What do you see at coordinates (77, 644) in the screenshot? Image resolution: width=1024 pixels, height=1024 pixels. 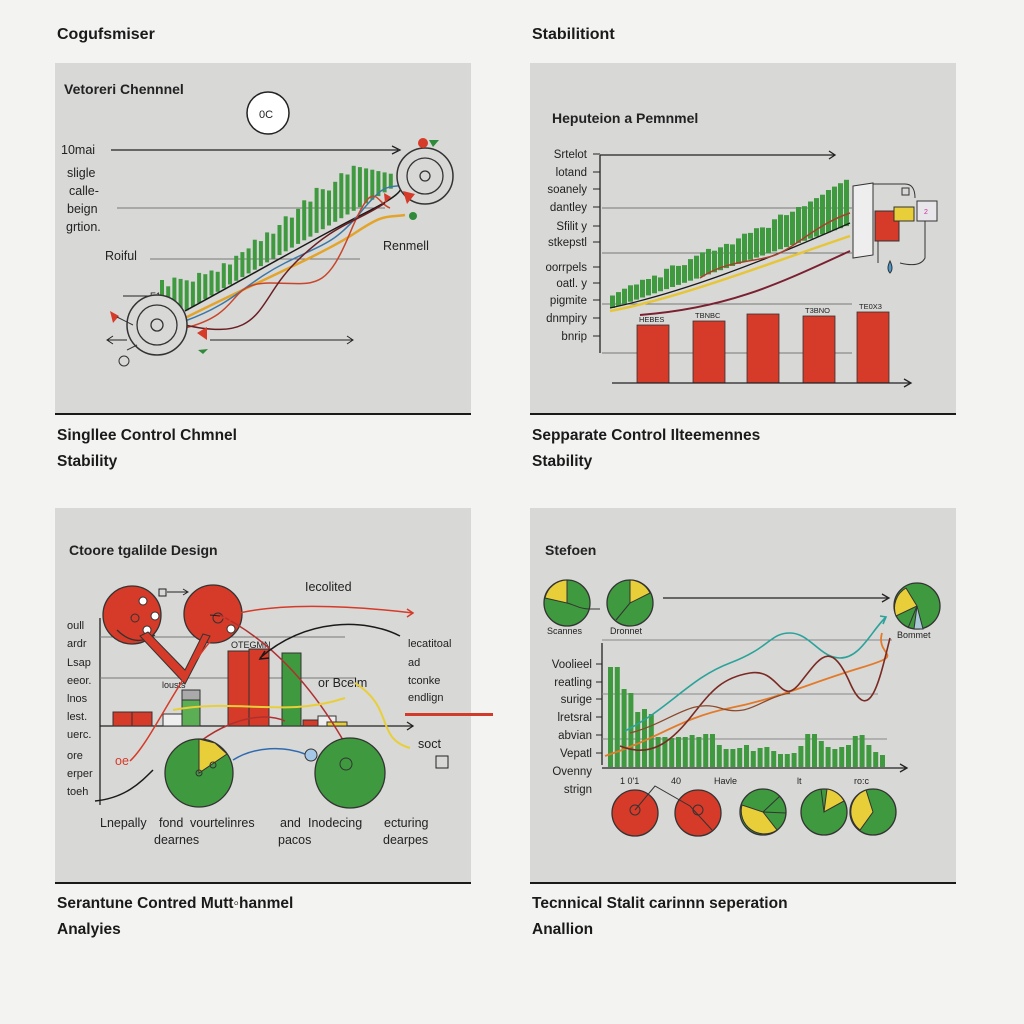 I see `left-label: ardr` at bounding box center [77, 644].